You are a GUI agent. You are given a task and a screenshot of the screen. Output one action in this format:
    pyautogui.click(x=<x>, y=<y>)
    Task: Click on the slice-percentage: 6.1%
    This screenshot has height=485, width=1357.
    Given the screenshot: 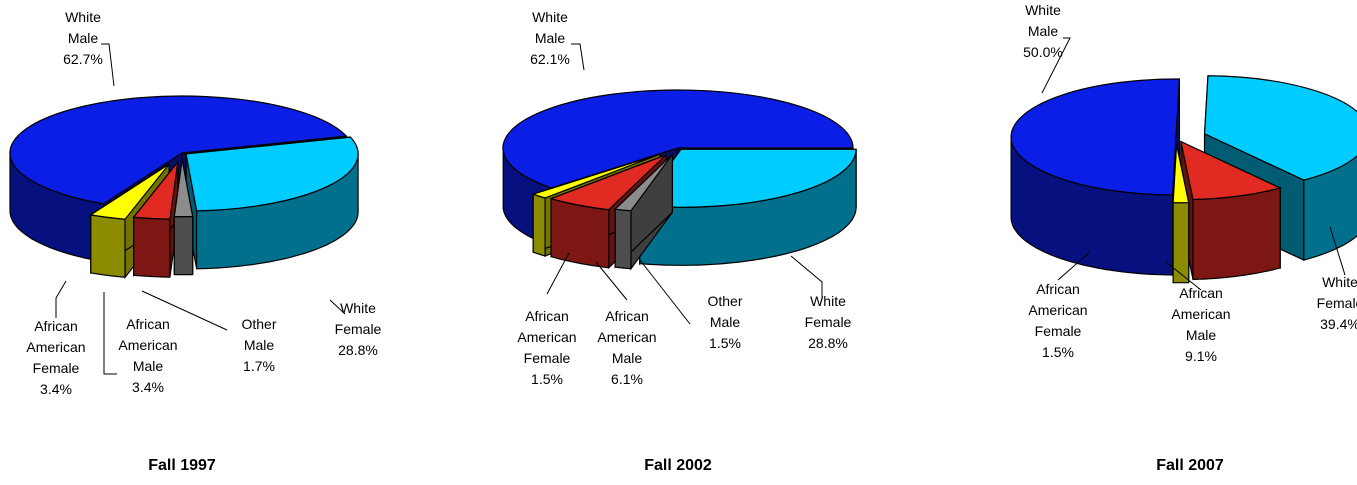 What is the action you would take?
    pyautogui.click(x=627, y=379)
    